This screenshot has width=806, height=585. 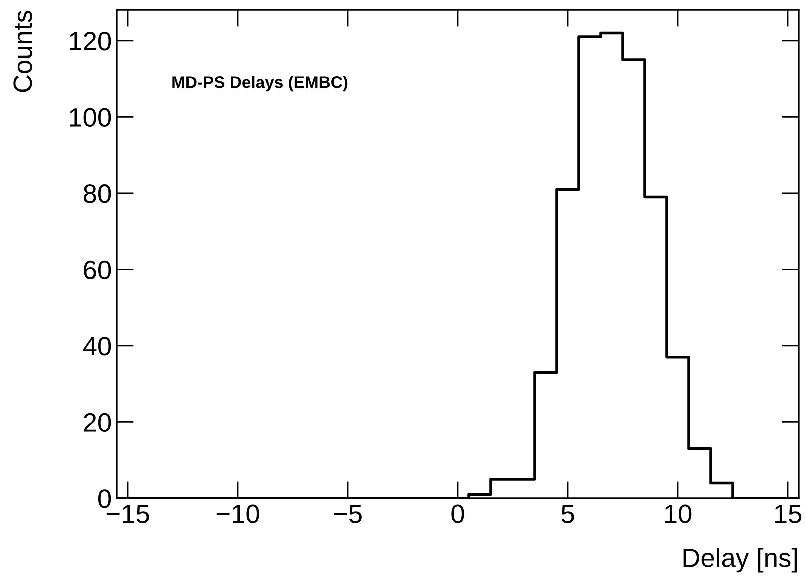 What do you see at coordinates (678, 514) in the screenshot?
I see `x-tick-label: 10` at bounding box center [678, 514].